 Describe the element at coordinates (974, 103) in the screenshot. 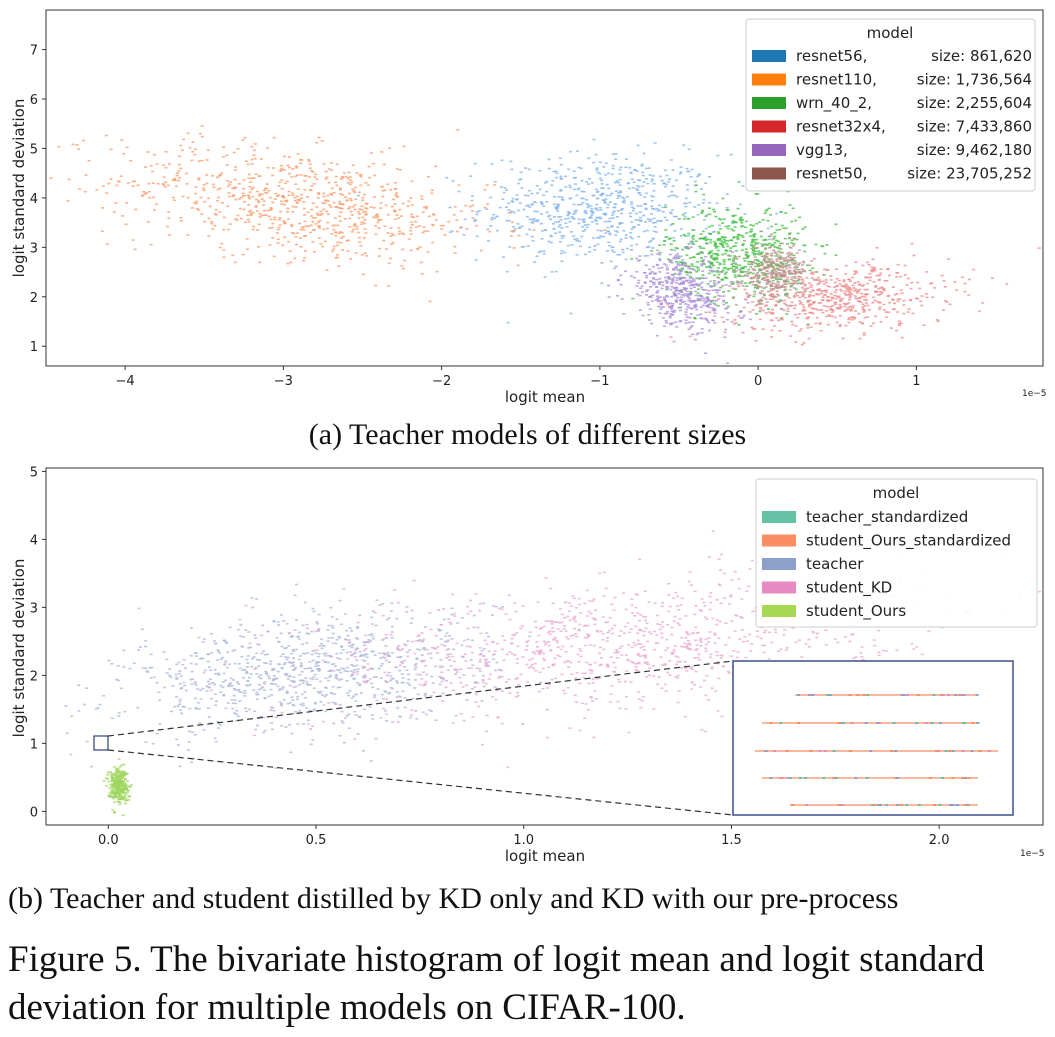

I see `legend-size-label: size: 2,255,604` at that location.